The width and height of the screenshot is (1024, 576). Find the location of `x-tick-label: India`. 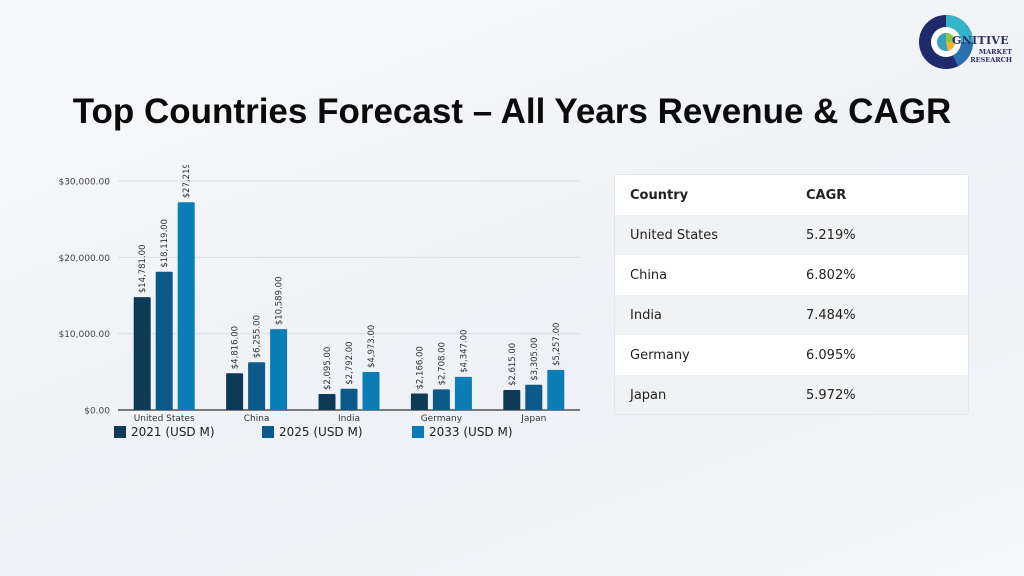

x-tick-label: India is located at coordinates (349, 419).